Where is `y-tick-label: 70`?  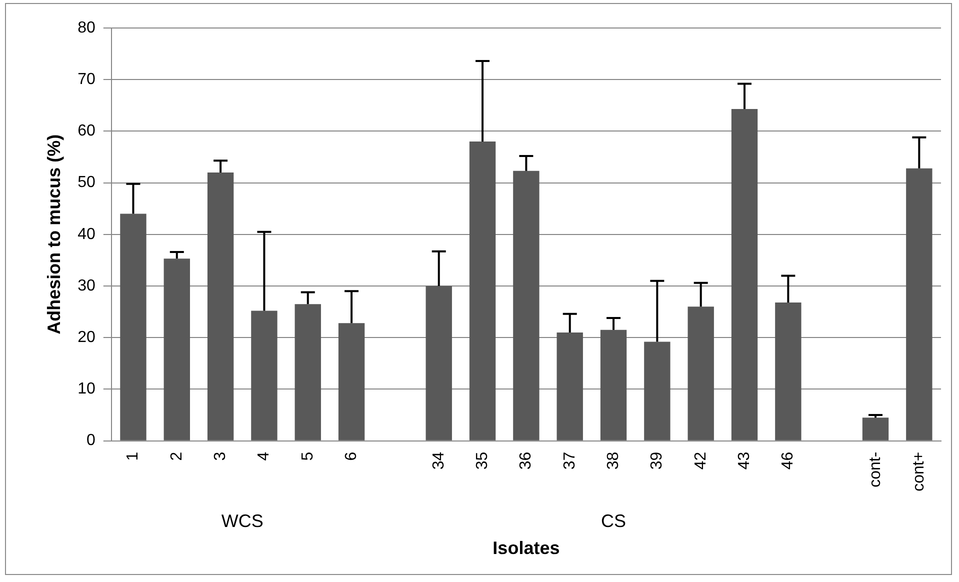 y-tick-label: 70 is located at coordinates (87, 79).